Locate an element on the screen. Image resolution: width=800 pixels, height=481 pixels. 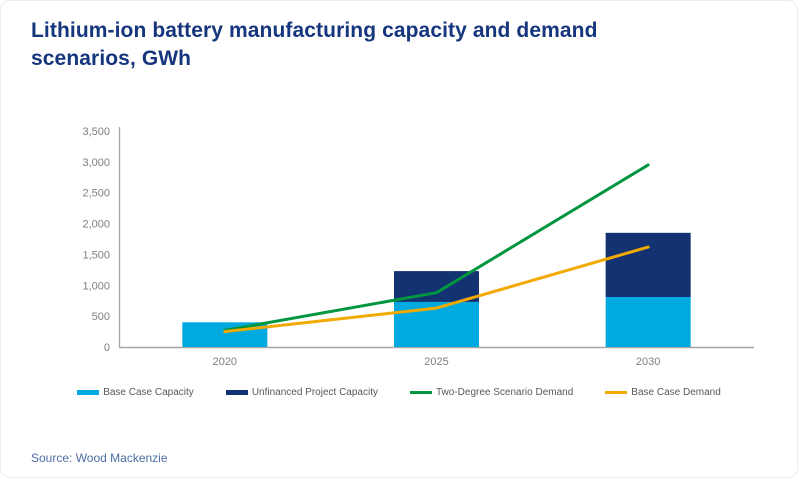
y-tick-label: 2,500 is located at coordinates (96, 194).